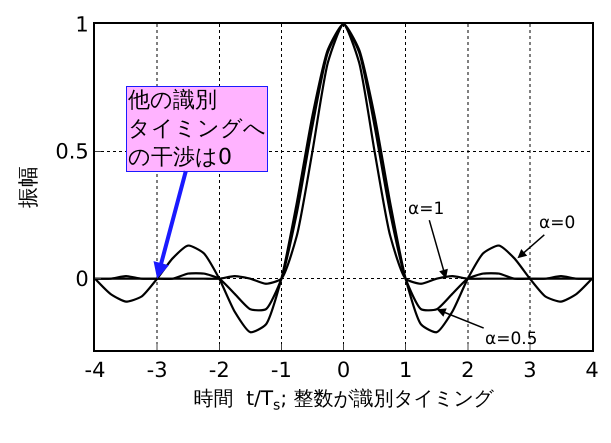  I want to click on x-tick-label: 0, so click(343, 370).